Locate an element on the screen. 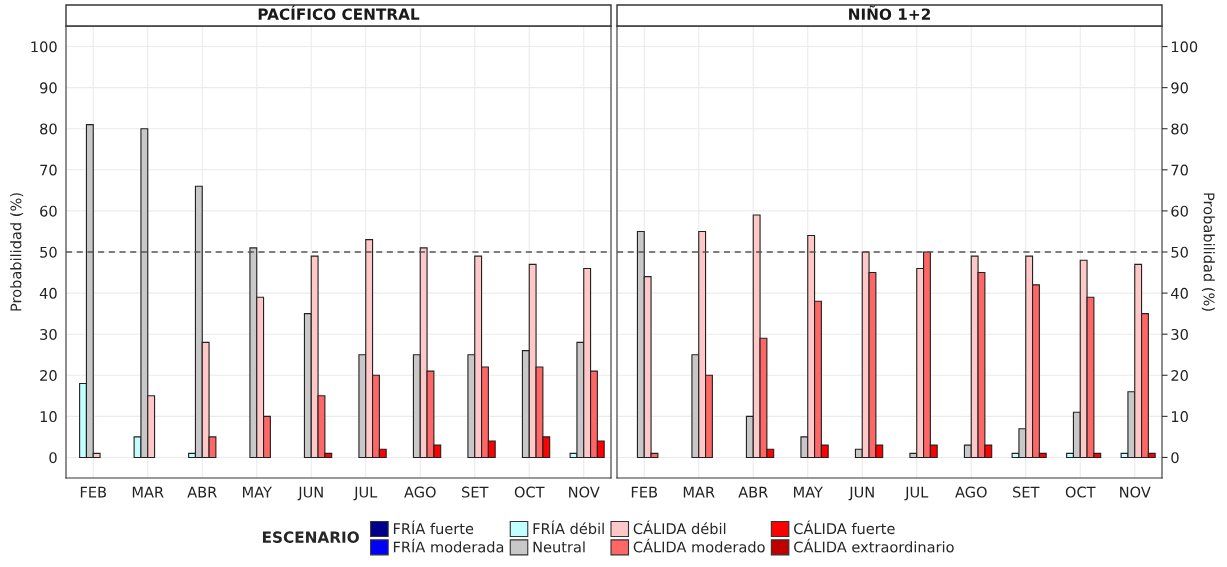 This screenshot has height=567, width=1227. legend-label: FRÍA débil is located at coordinates (568, 527).